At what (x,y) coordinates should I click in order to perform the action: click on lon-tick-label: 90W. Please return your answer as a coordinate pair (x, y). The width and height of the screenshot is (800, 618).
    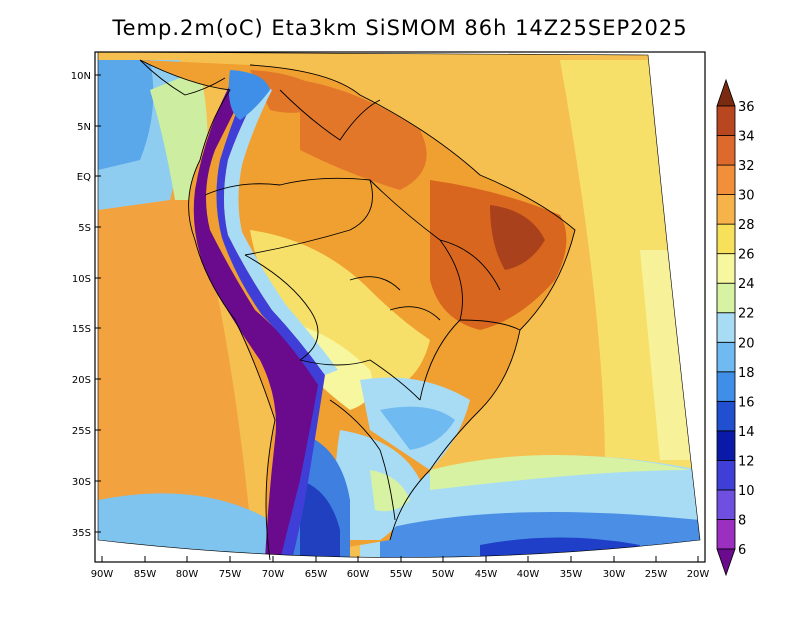
    Looking at the image, I should click on (102, 574).